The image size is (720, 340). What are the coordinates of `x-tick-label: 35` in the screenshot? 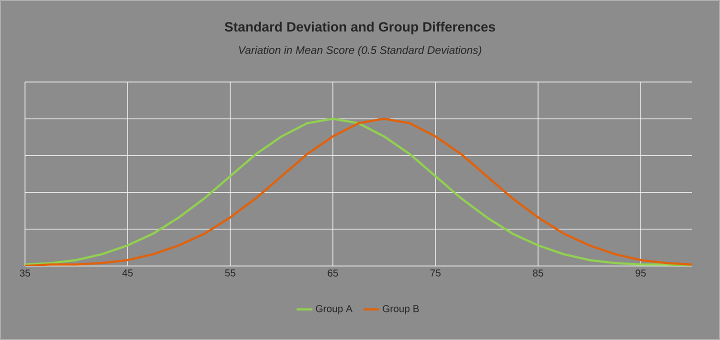 It's located at (25, 273).